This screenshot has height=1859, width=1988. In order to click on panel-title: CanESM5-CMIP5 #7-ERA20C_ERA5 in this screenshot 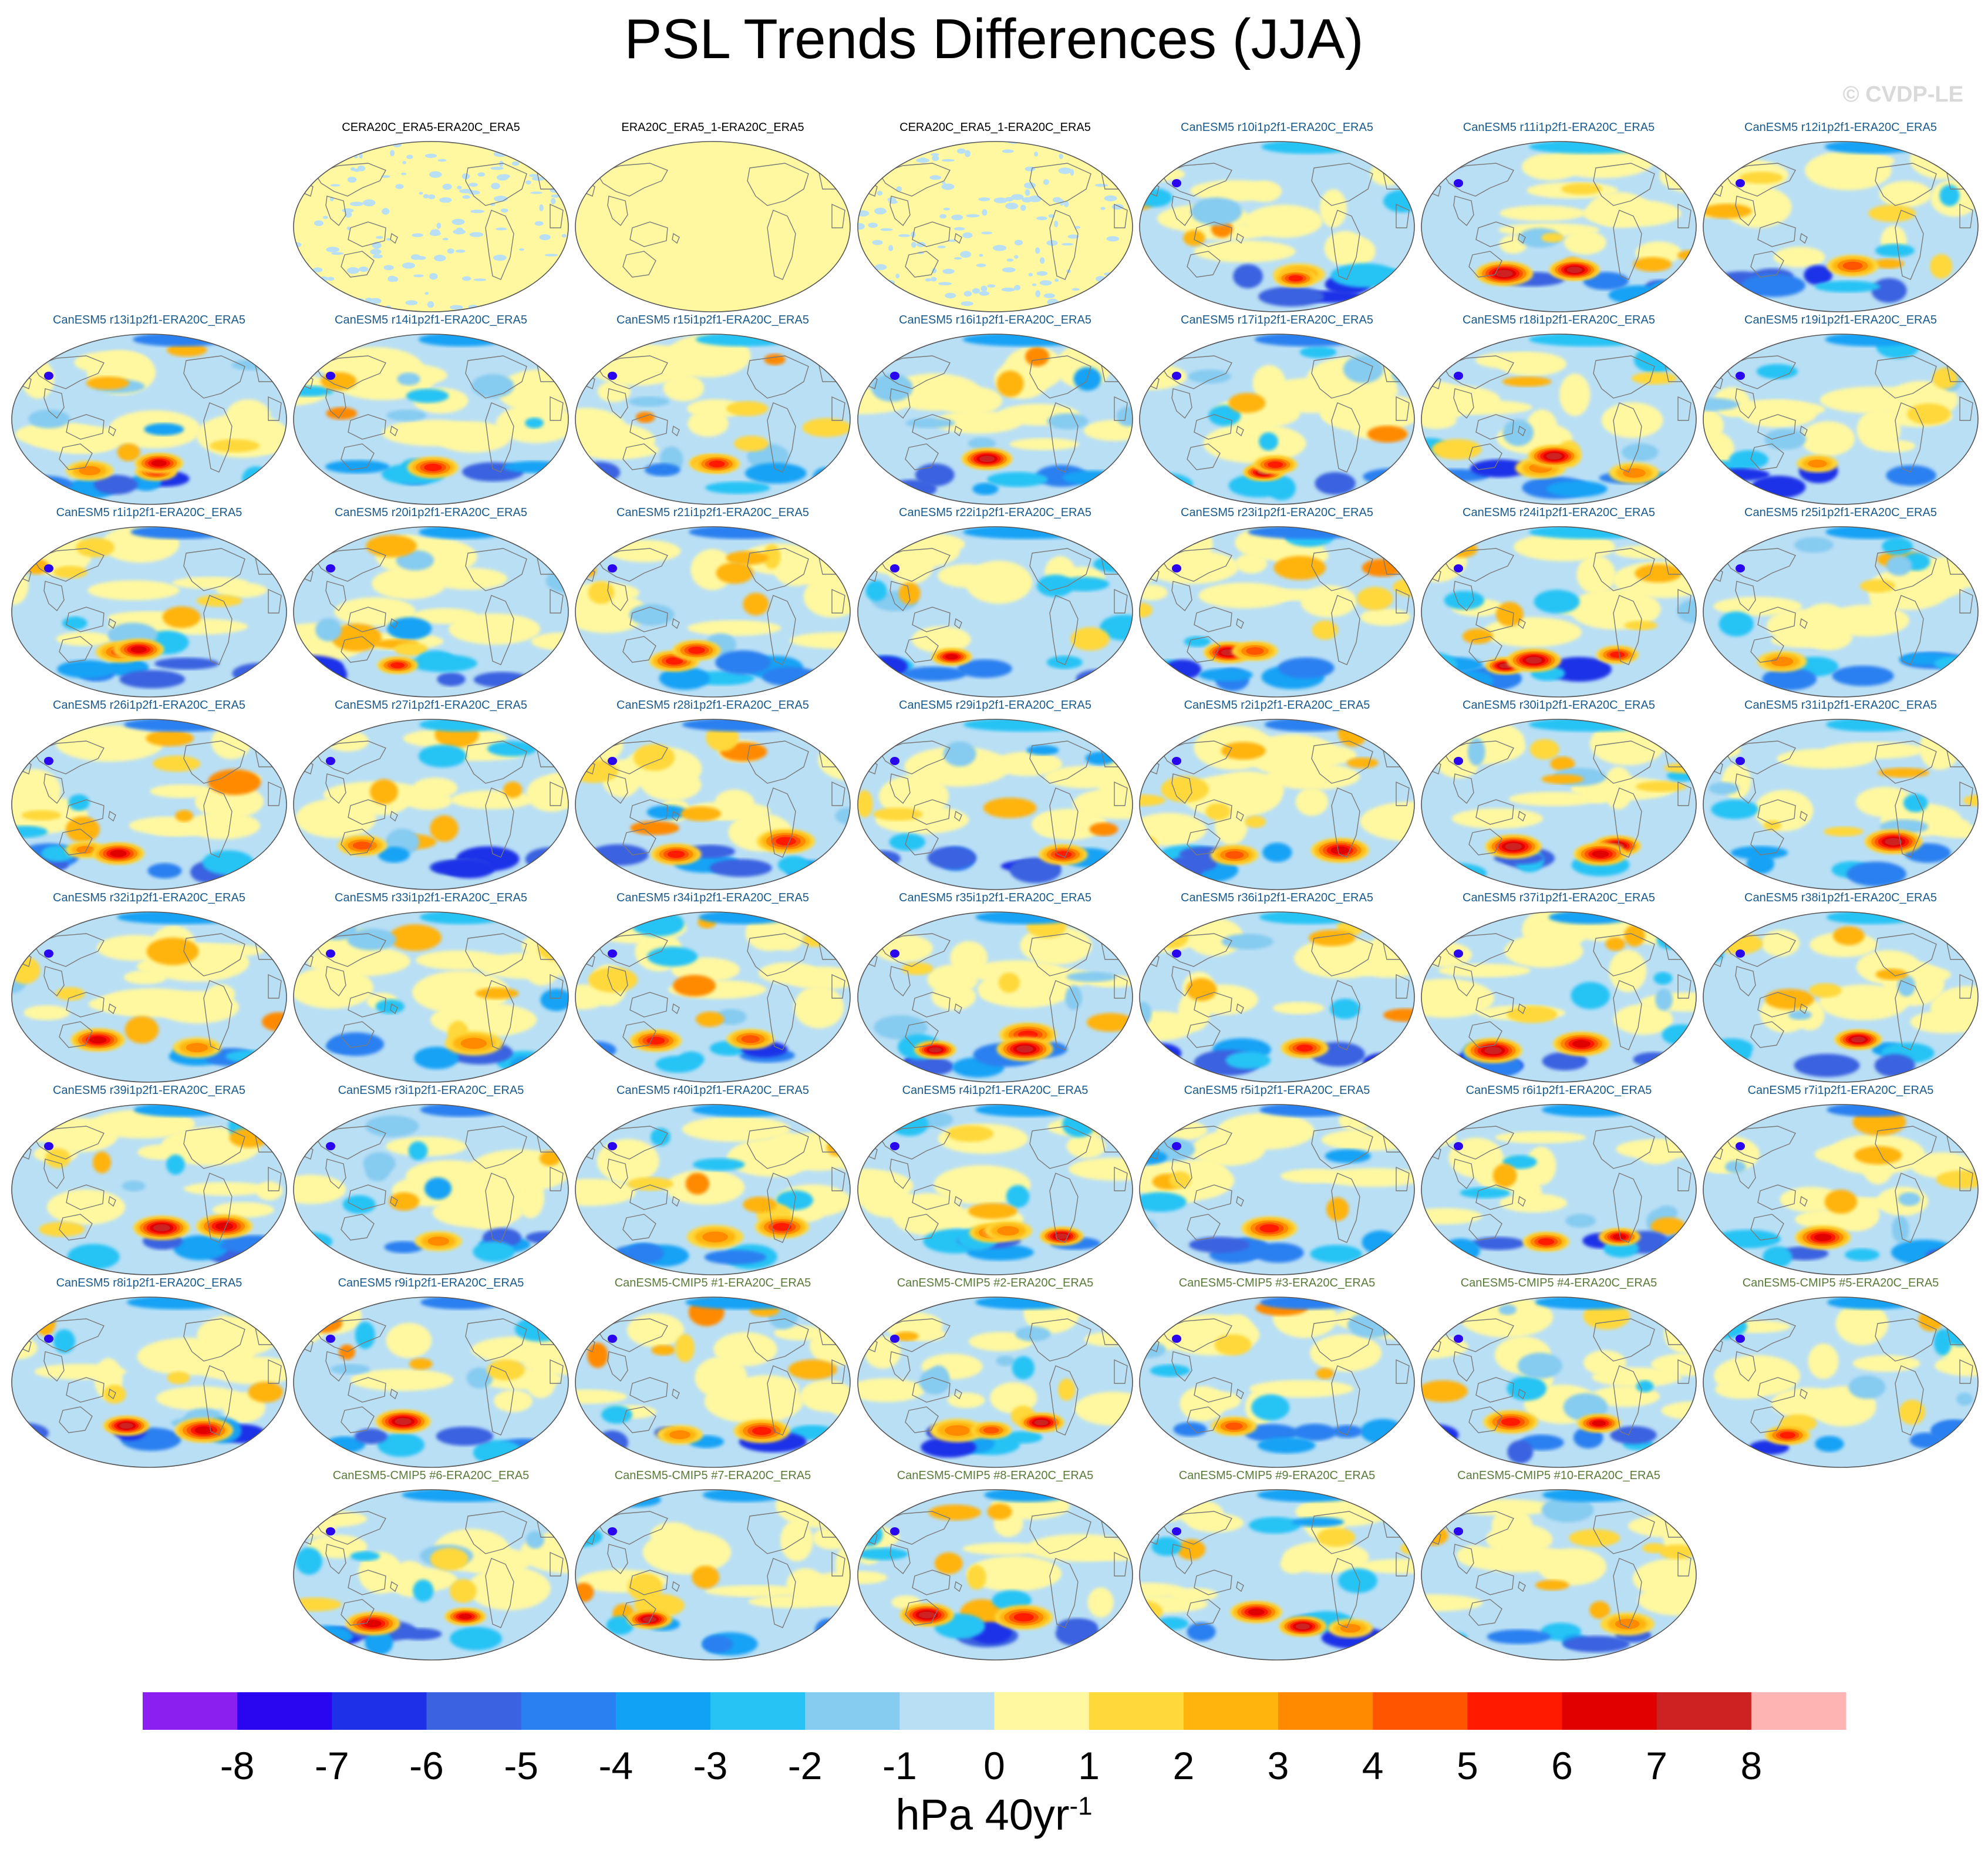, I will do `click(713, 1475)`.